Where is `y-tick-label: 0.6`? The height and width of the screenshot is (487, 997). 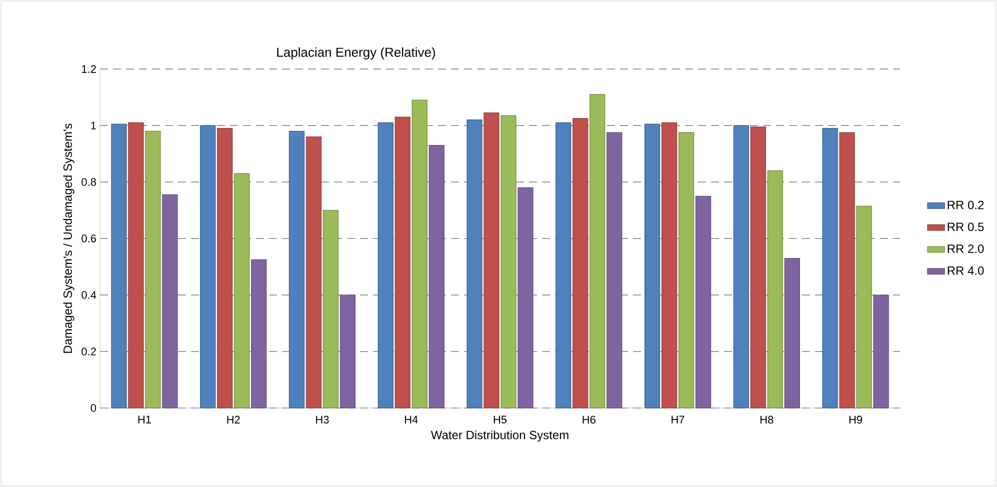 y-tick-label: 0.6 is located at coordinates (89, 238).